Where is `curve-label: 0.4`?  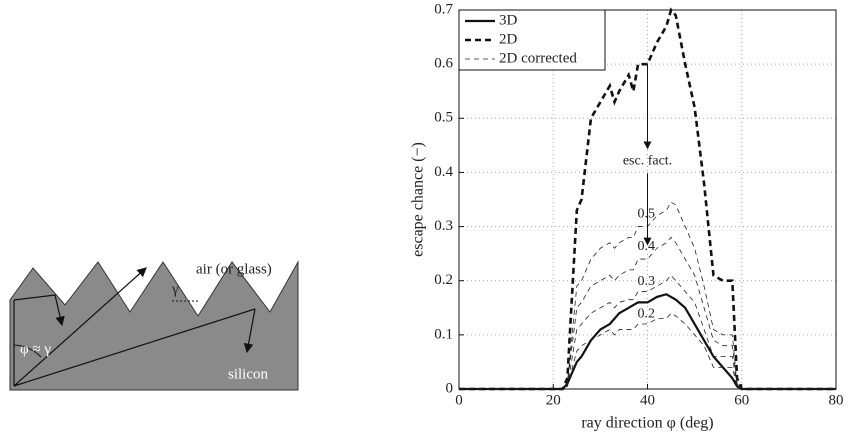
curve-label: 0.4 is located at coordinates (646, 246).